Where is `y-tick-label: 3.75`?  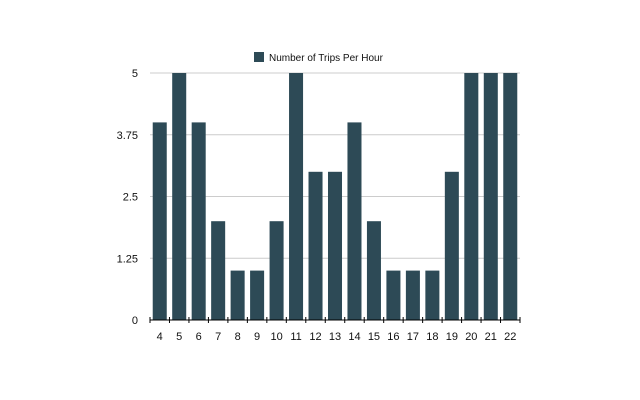 y-tick-label: 3.75 is located at coordinates (127, 136).